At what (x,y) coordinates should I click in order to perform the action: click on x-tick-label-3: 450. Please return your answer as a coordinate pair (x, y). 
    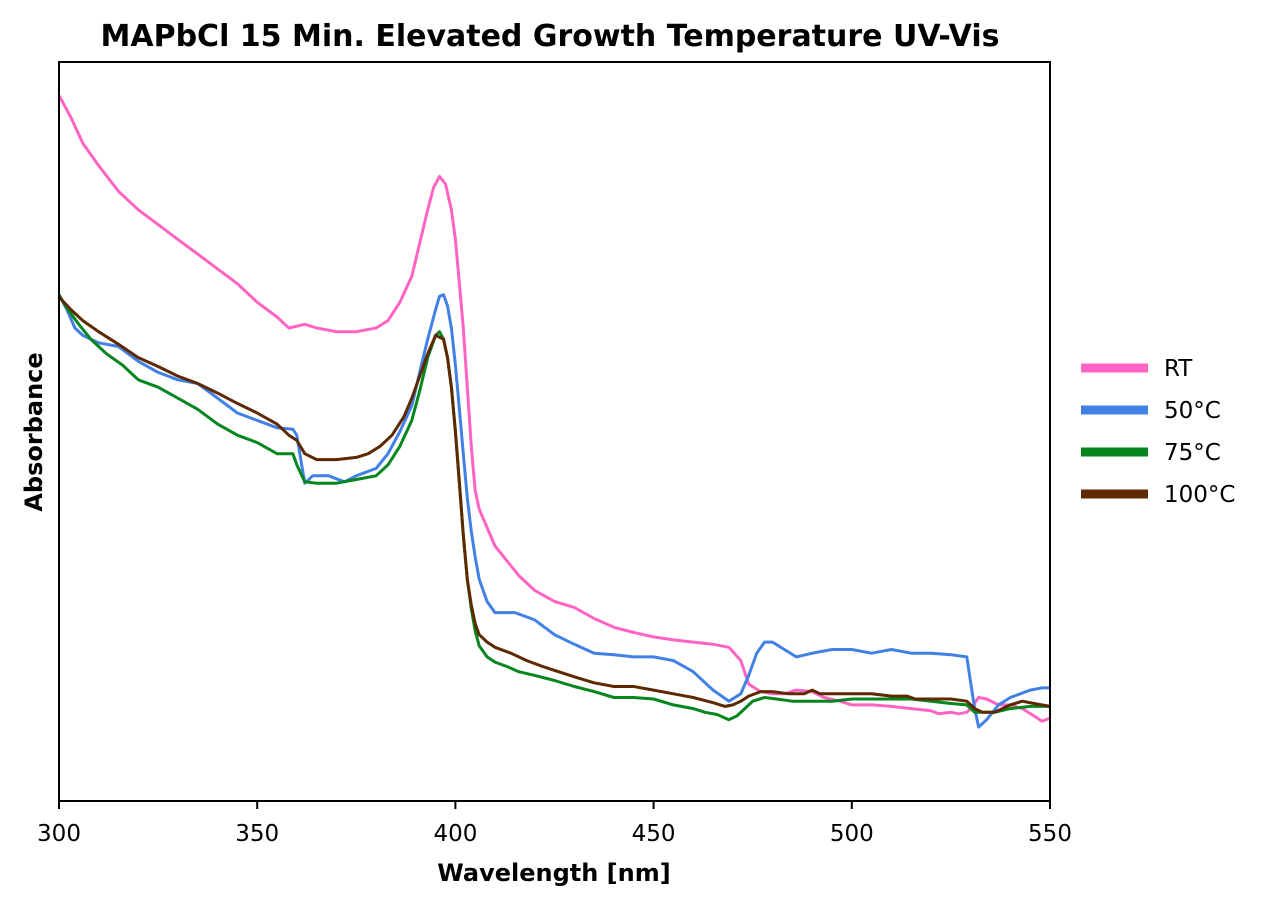
    Looking at the image, I should click on (654, 834).